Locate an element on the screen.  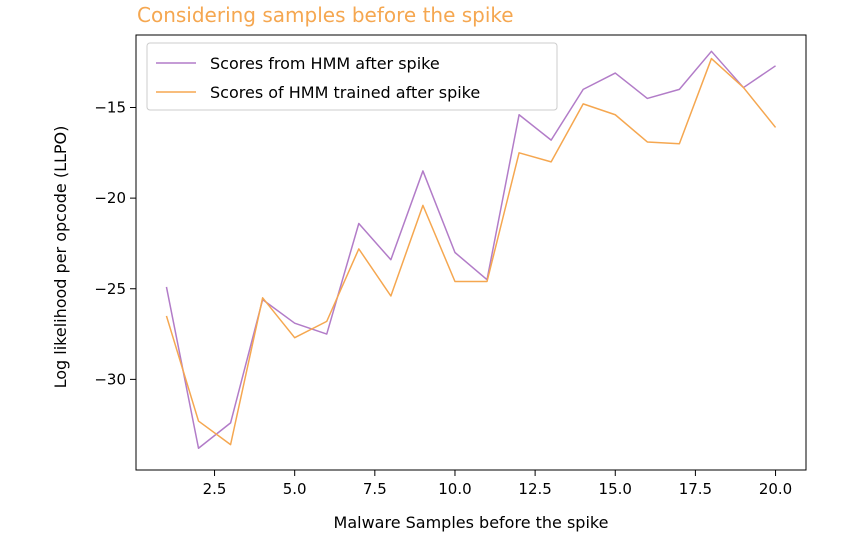
x-tick-label: 20.0 is located at coordinates (775, 489).